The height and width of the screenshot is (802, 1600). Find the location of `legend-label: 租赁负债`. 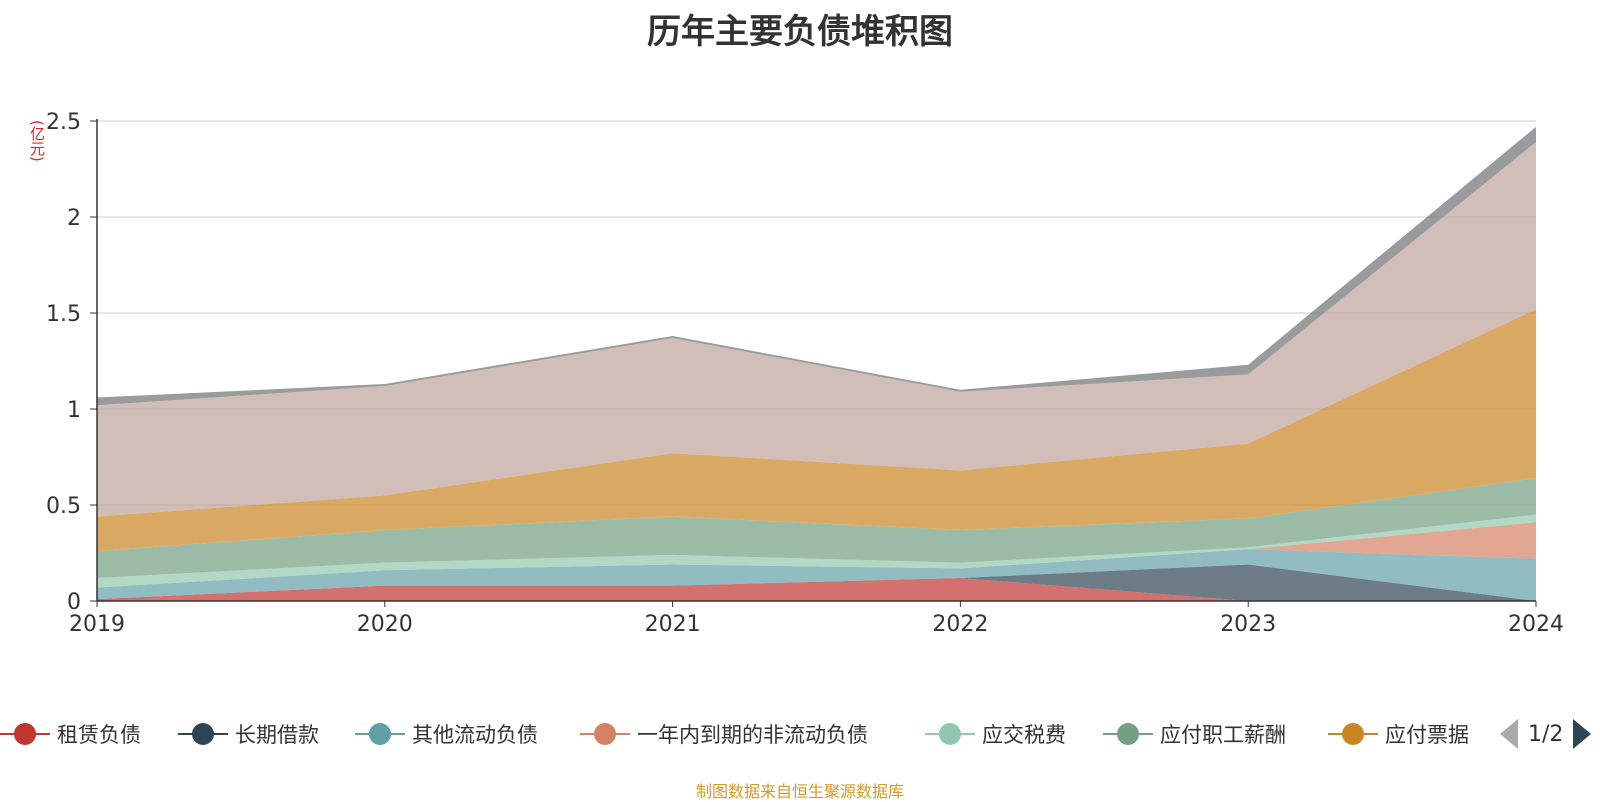

legend-label: 租赁负债 is located at coordinates (99, 735).